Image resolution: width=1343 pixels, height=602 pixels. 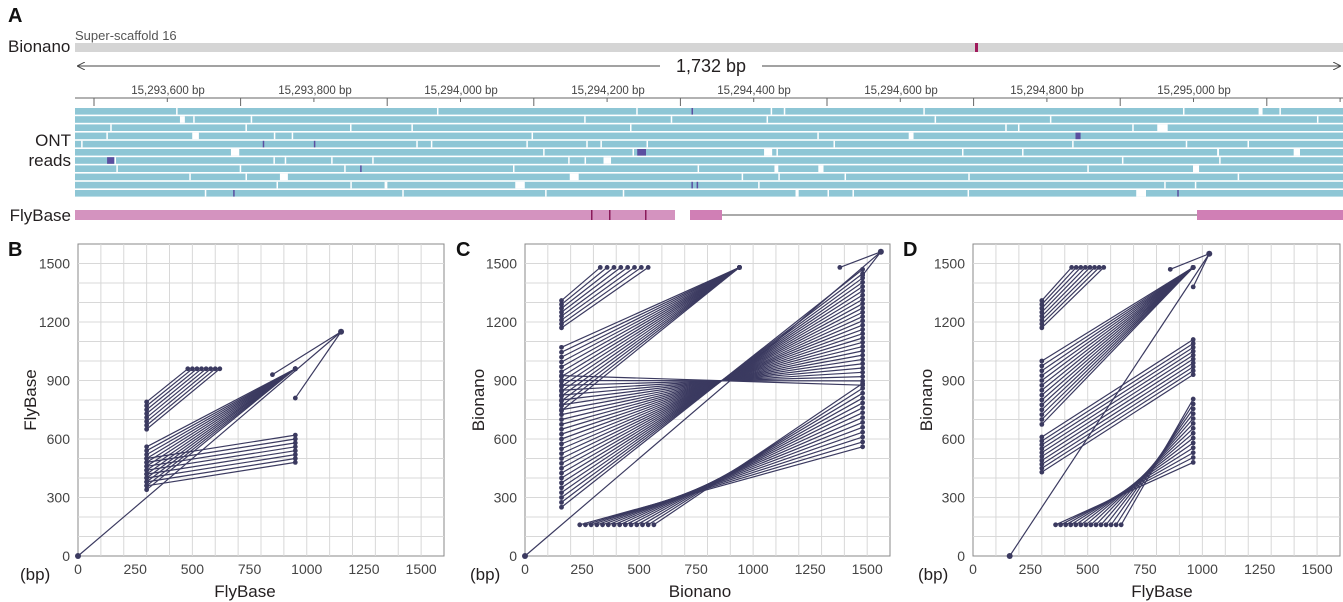 I want to click on bionano-label-mark, so click(x=976, y=47).